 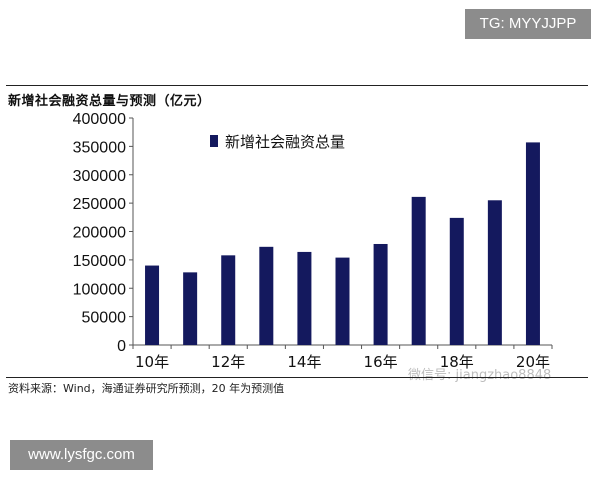 What do you see at coordinates (152, 362) in the screenshot?
I see `x-tick-label: 10年` at bounding box center [152, 362].